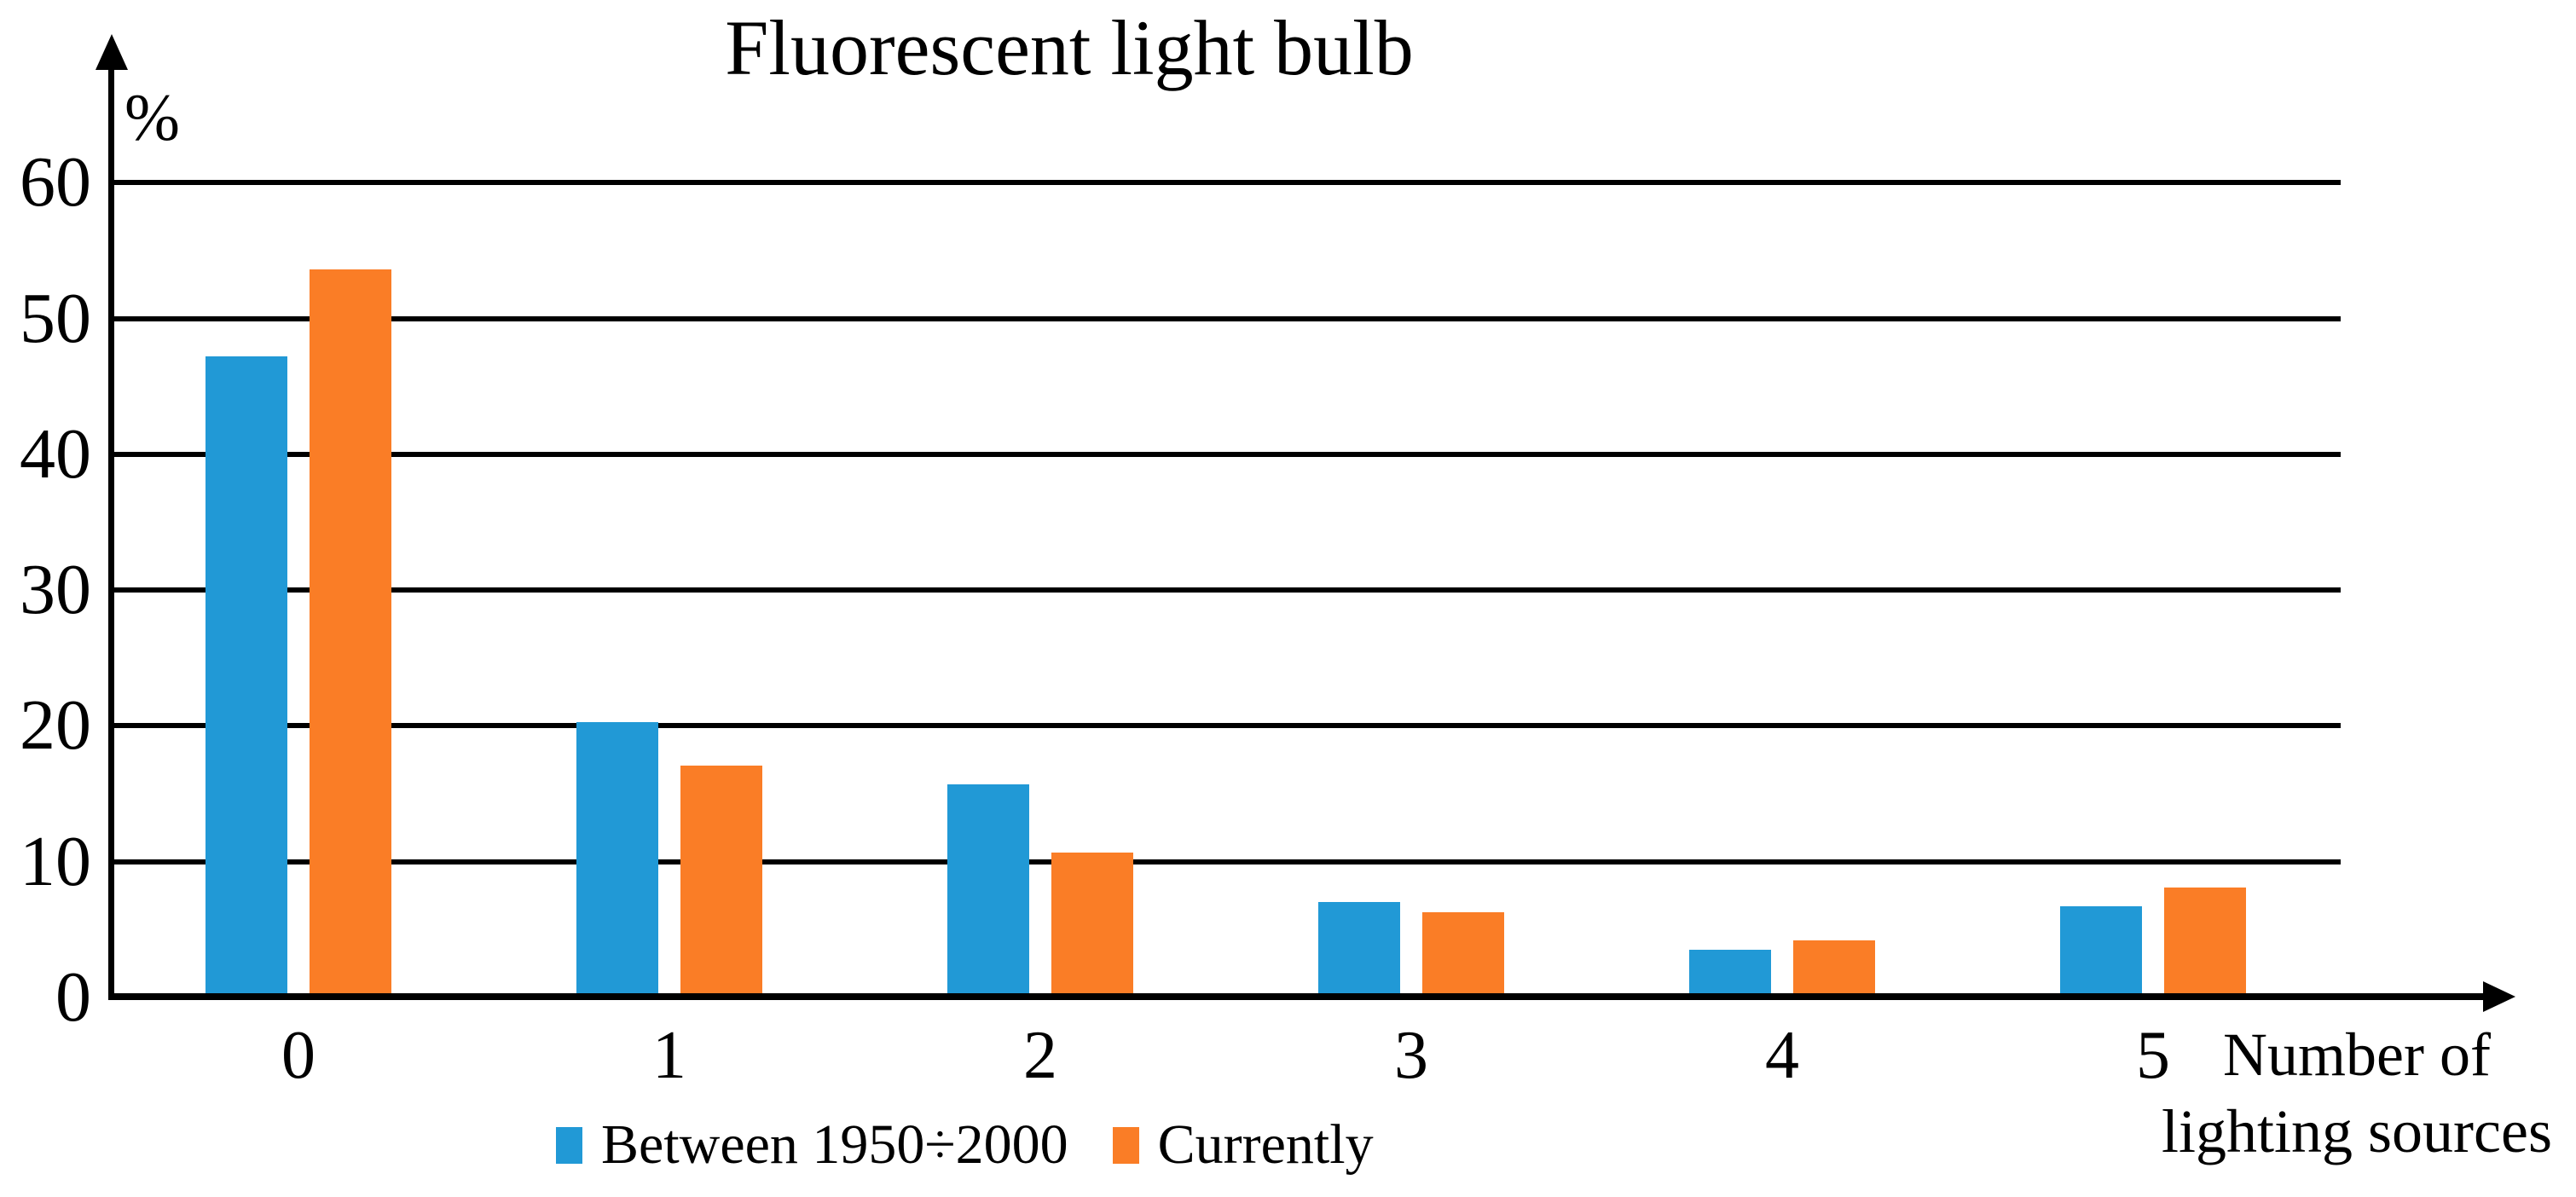 Image resolution: width=2576 pixels, height=1197 pixels. Describe the element at coordinates (2355, 1093) in the screenshot. I see `x-axis-title: Number of lighting sources` at that location.